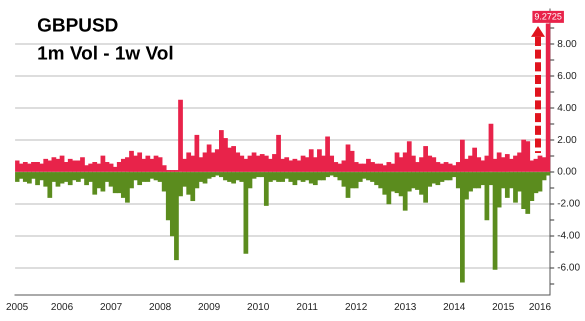 The height and width of the screenshot is (321, 585). What do you see at coordinates (405, 307) in the screenshot?
I see `x-tick-label: 2013` at bounding box center [405, 307].